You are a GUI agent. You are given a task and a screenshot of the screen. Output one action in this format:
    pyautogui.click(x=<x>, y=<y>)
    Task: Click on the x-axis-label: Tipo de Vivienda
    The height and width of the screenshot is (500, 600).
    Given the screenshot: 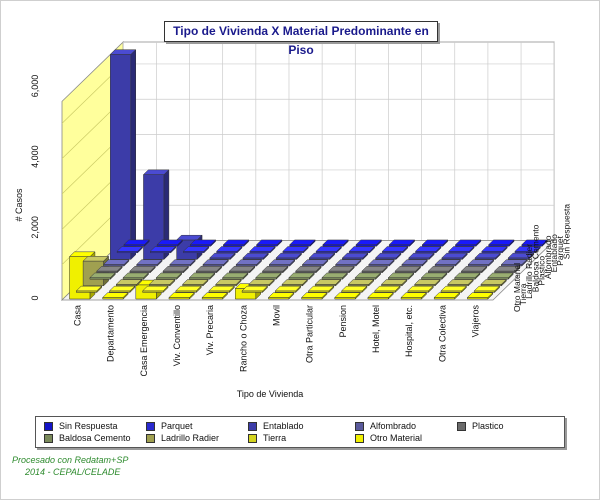 What is the action you would take?
    pyautogui.click(x=270, y=394)
    